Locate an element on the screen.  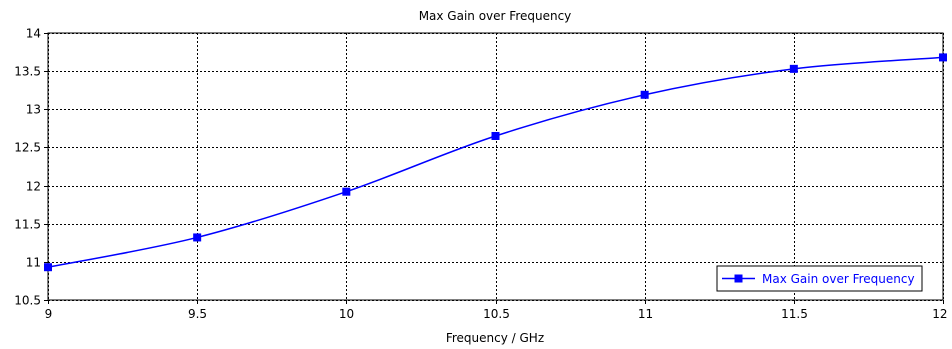
chart-title: Max Gain over Frequency is located at coordinates (495, 16).